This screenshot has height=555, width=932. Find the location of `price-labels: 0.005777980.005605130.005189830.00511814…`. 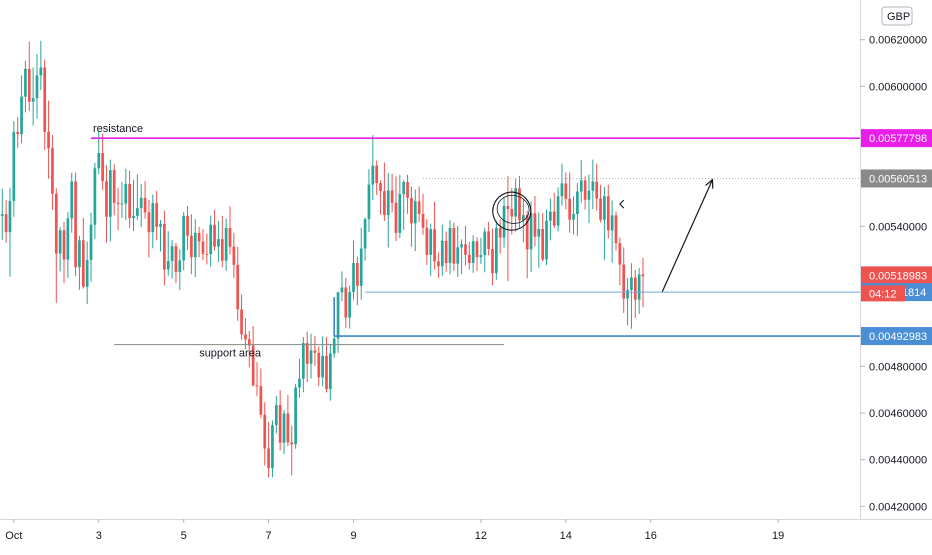

price-labels: 0.005777980.005605130.005189830.00511814… is located at coordinates (896, 176).